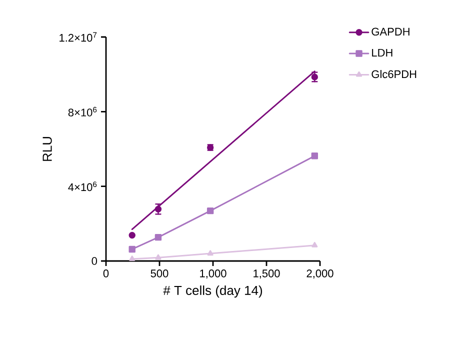 The height and width of the screenshot is (340, 465). What do you see at coordinates (267, 274) in the screenshot?
I see `x-tick-label: 1,500` at bounding box center [267, 274].